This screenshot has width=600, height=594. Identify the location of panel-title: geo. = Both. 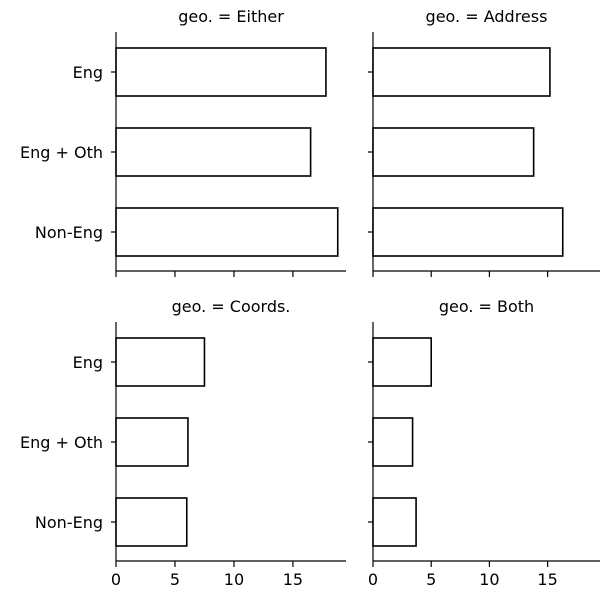
(486, 306).